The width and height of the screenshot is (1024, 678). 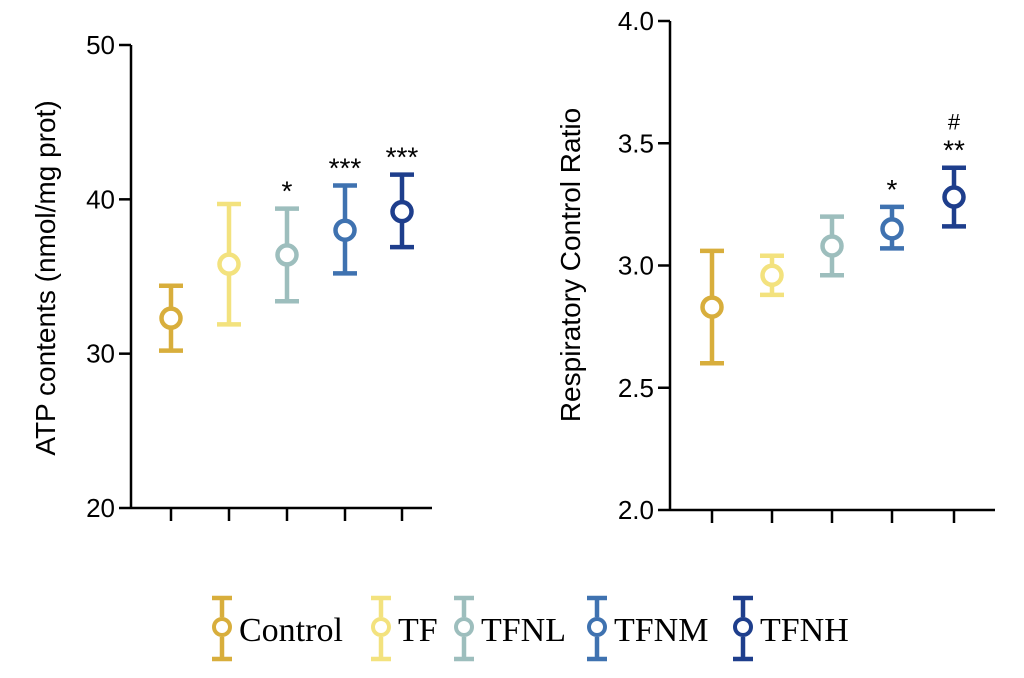 I want to click on legend-label: TFNH, so click(x=804, y=630).